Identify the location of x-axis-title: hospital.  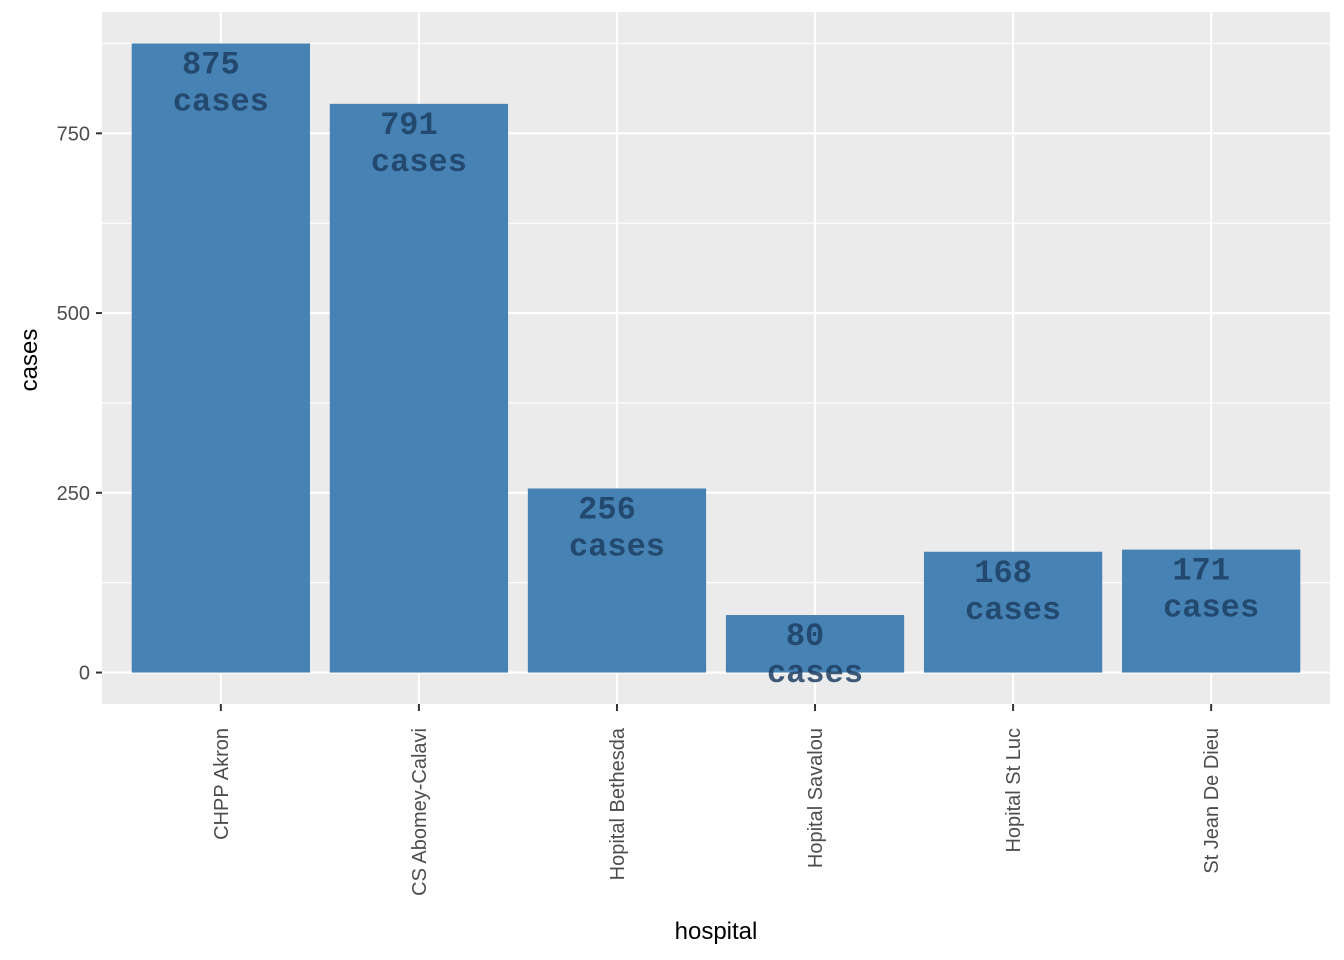
(716, 931).